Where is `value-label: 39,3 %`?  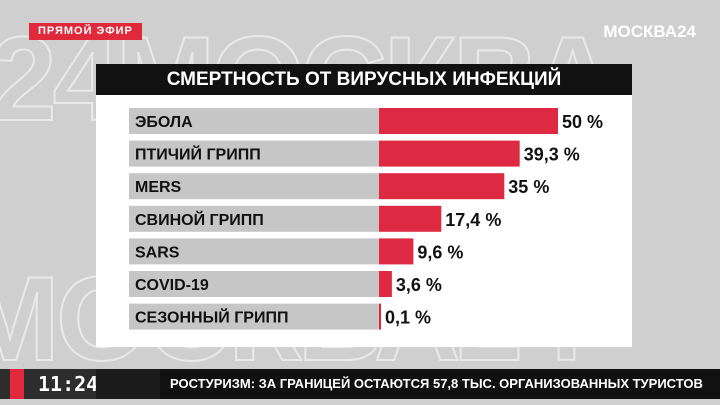
value-label: 39,3 % is located at coordinates (552, 155).